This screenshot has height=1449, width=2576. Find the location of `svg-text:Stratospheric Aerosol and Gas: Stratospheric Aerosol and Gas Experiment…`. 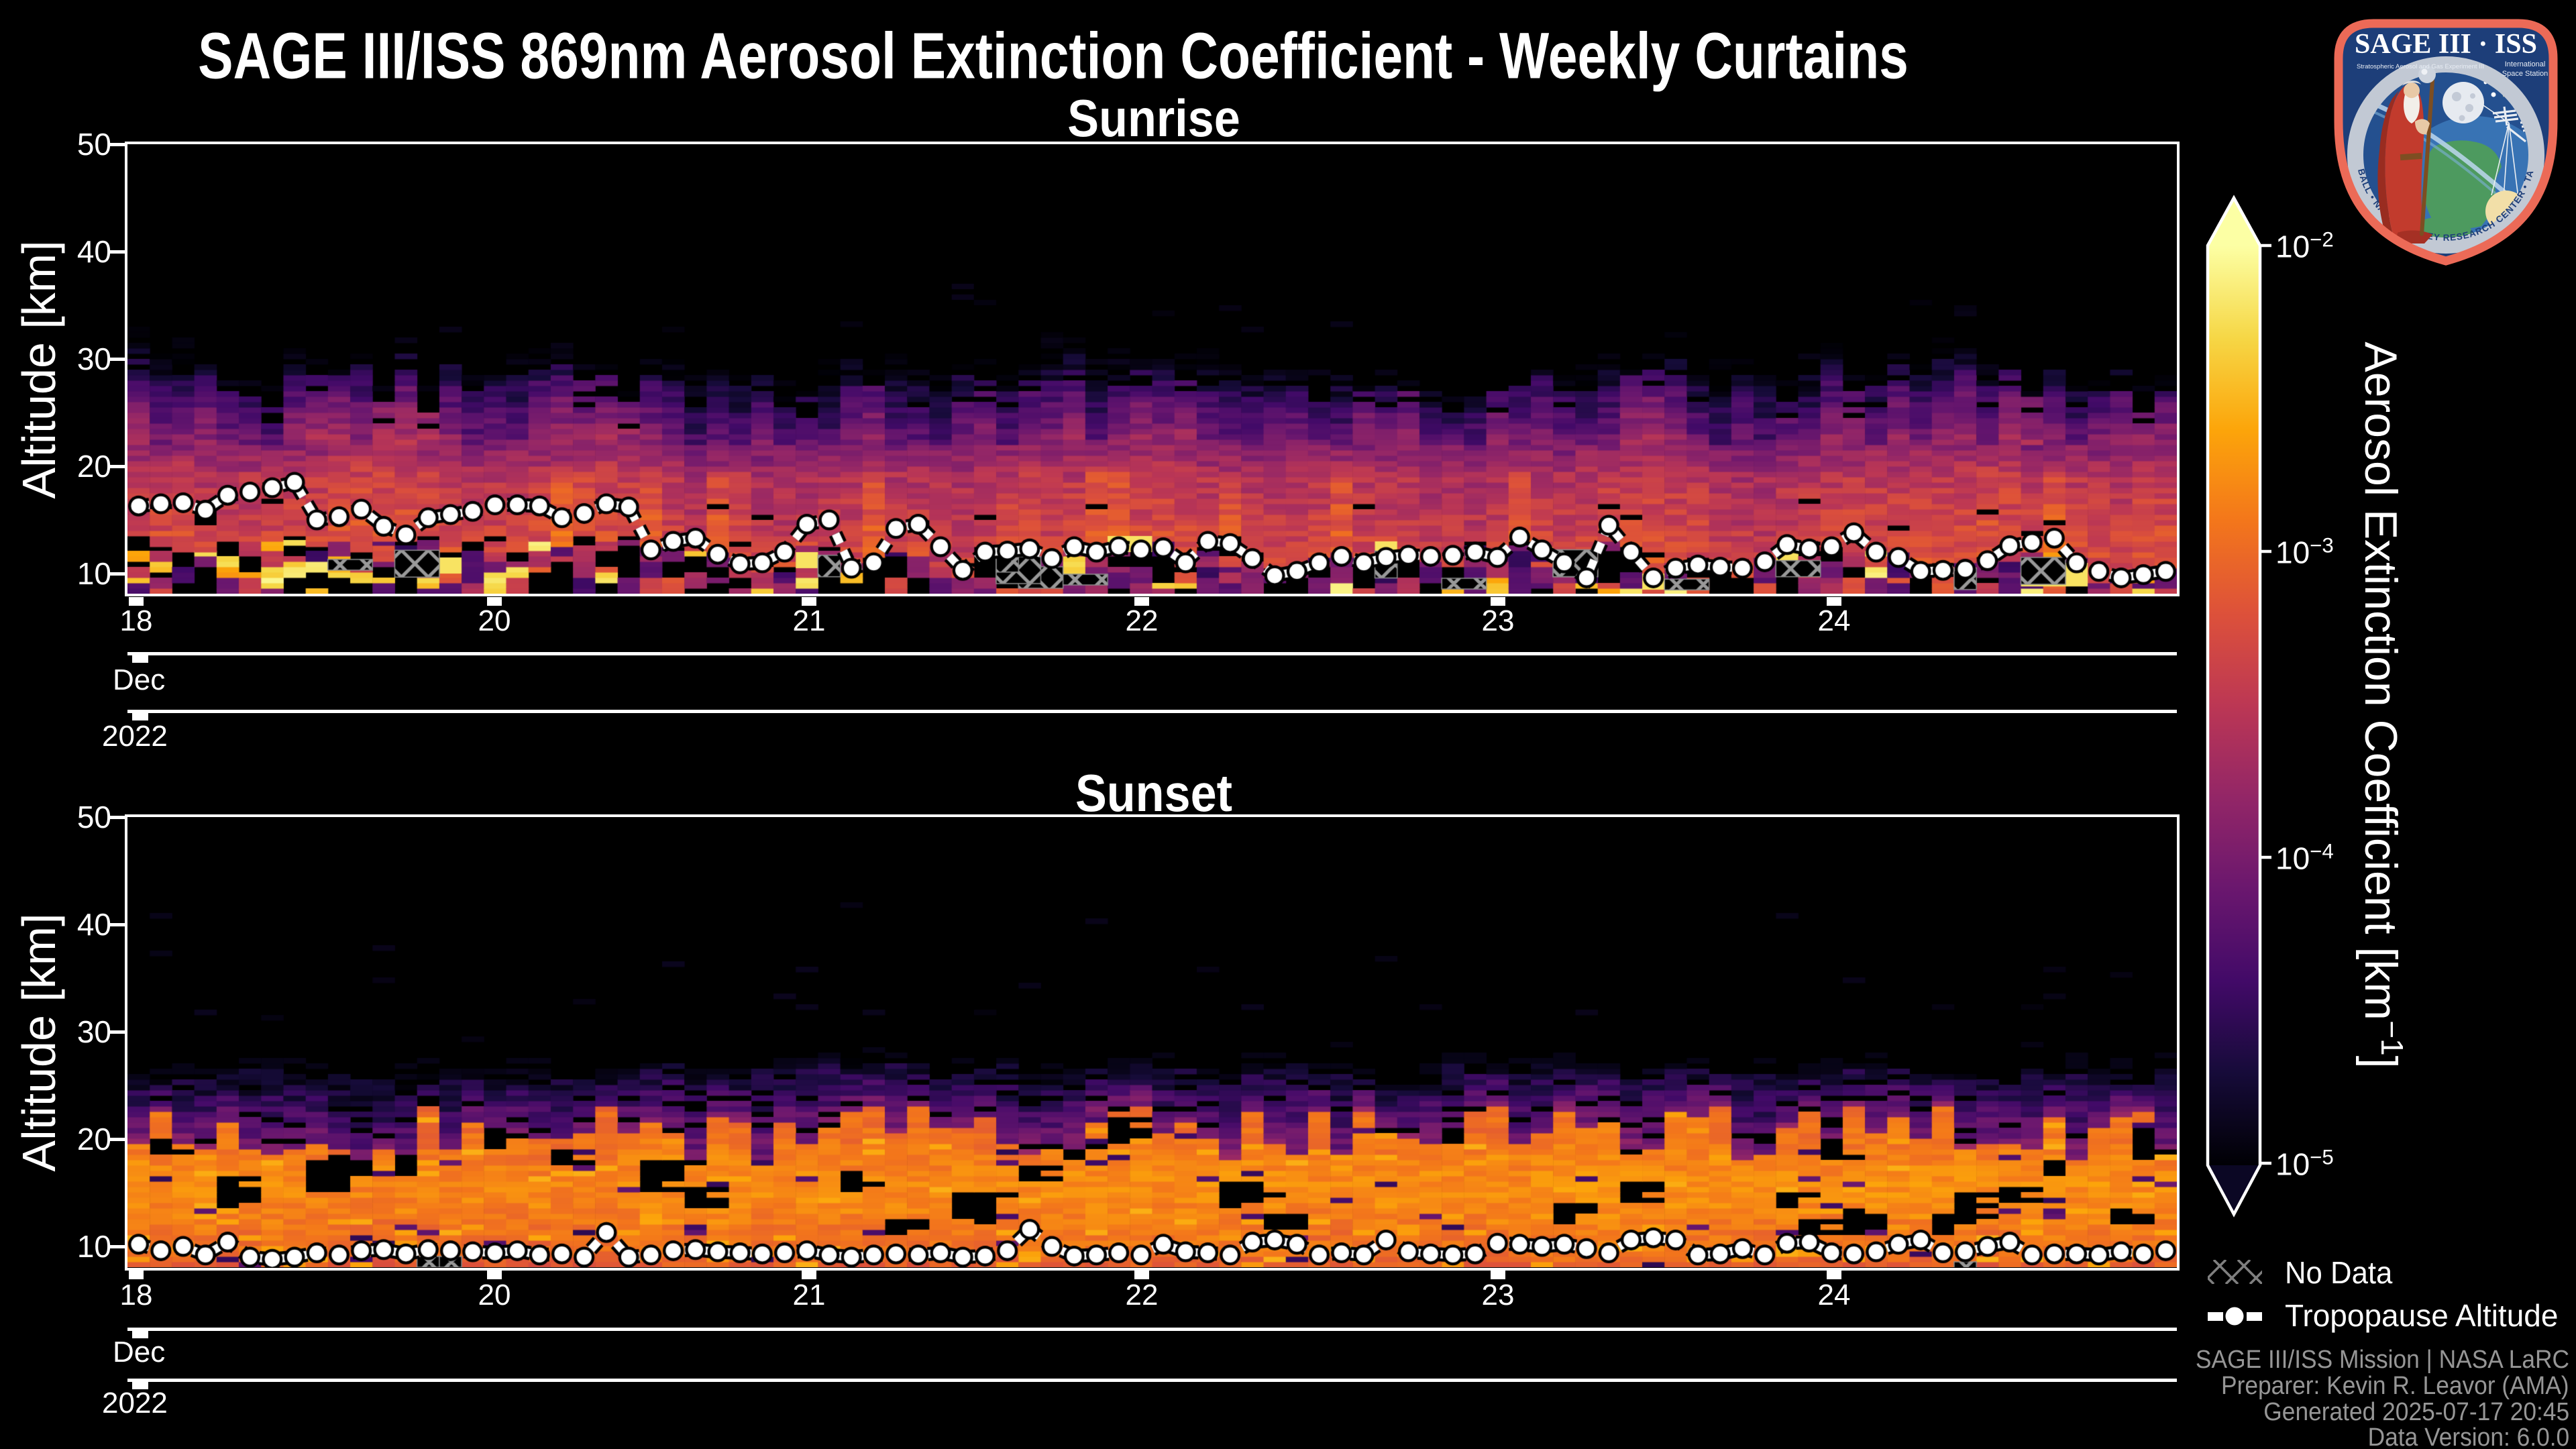

svg-text:Stratospheric Aerosol and Gas: Stratospheric Aerosol and Gas Experiment… is located at coordinates (2420, 66).